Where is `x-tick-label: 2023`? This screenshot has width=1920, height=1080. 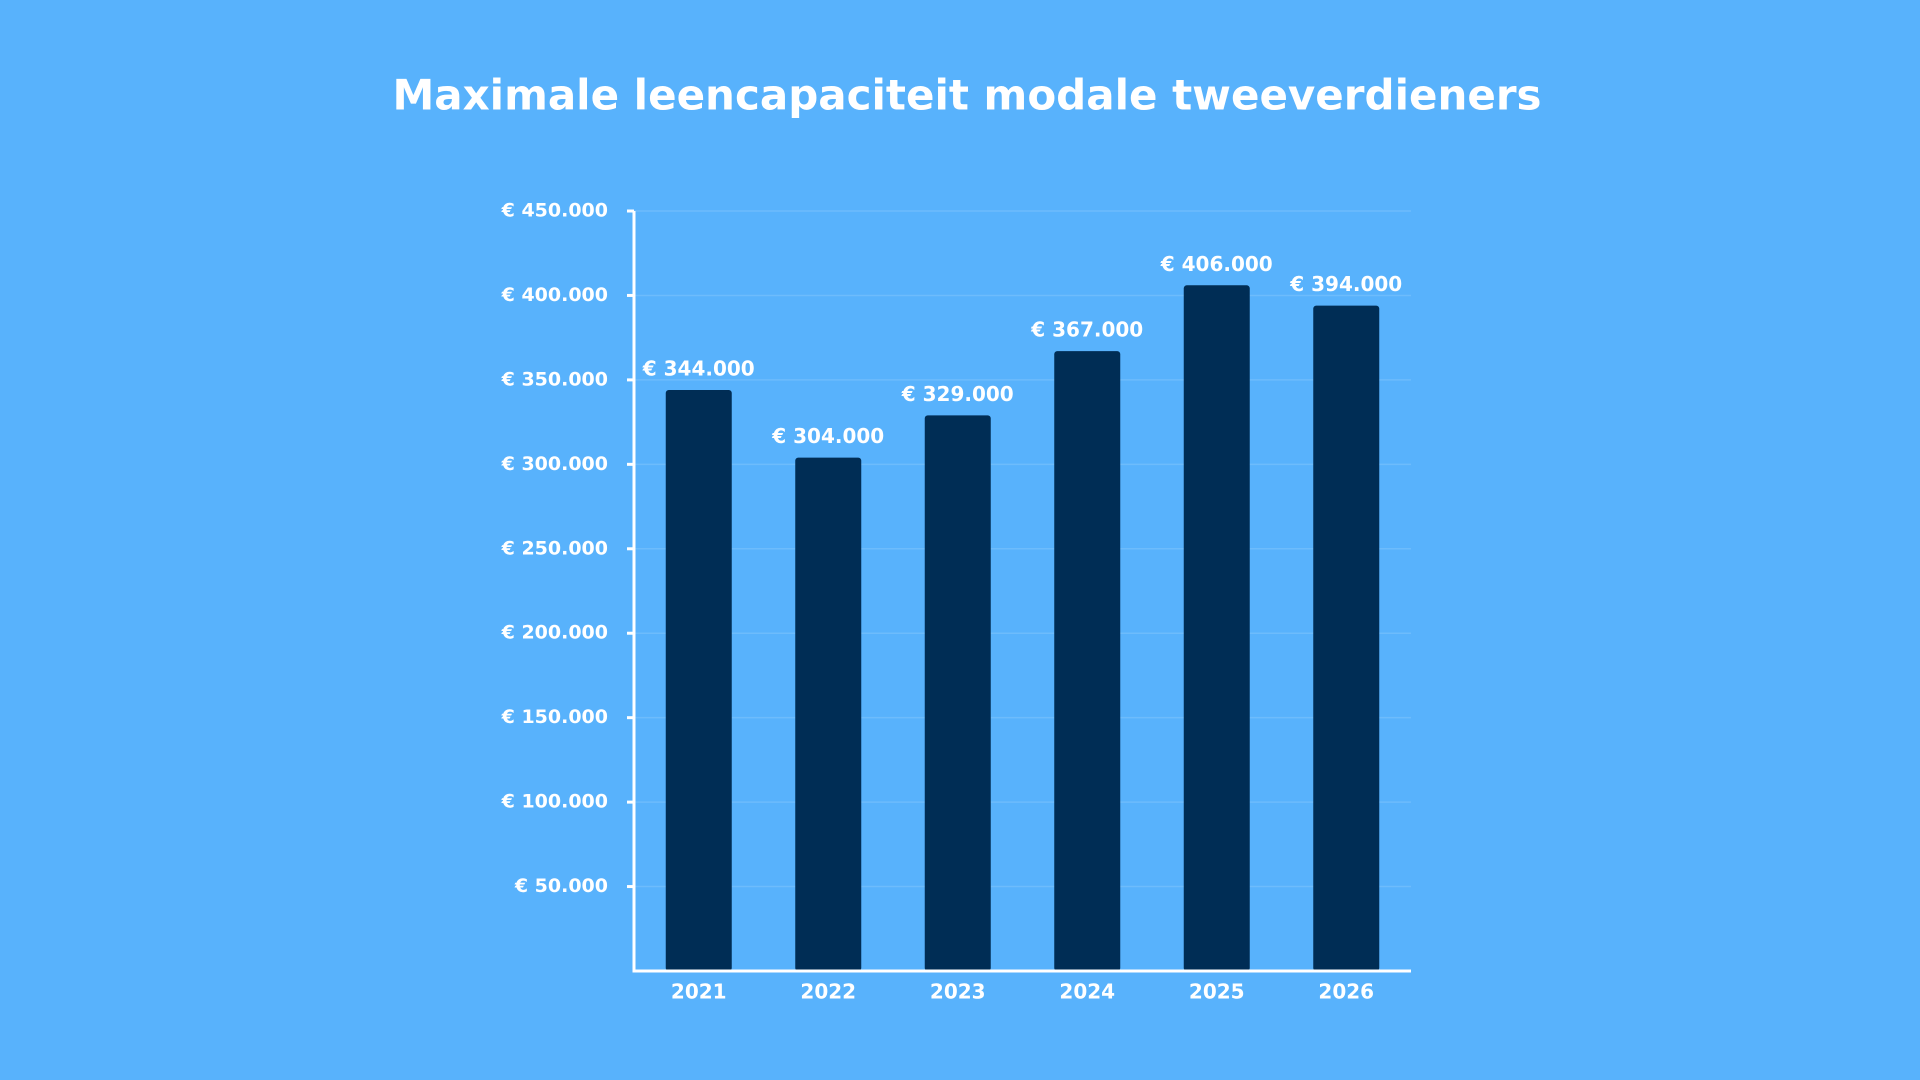 x-tick-label: 2023 is located at coordinates (958, 992).